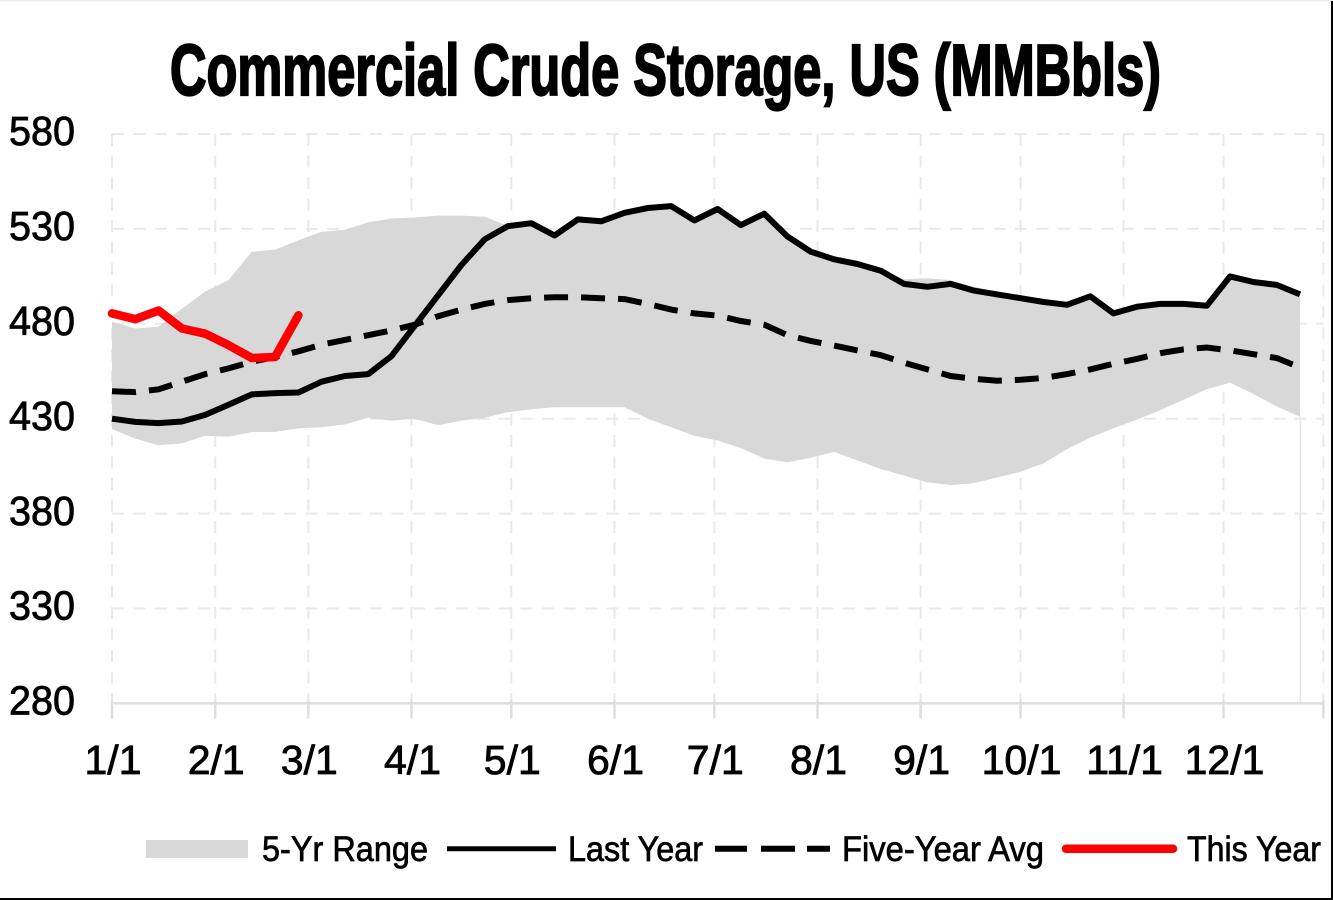 The image size is (1333, 900). Describe the element at coordinates (216, 760) in the screenshot. I see `svg-text: 2/1` at that location.